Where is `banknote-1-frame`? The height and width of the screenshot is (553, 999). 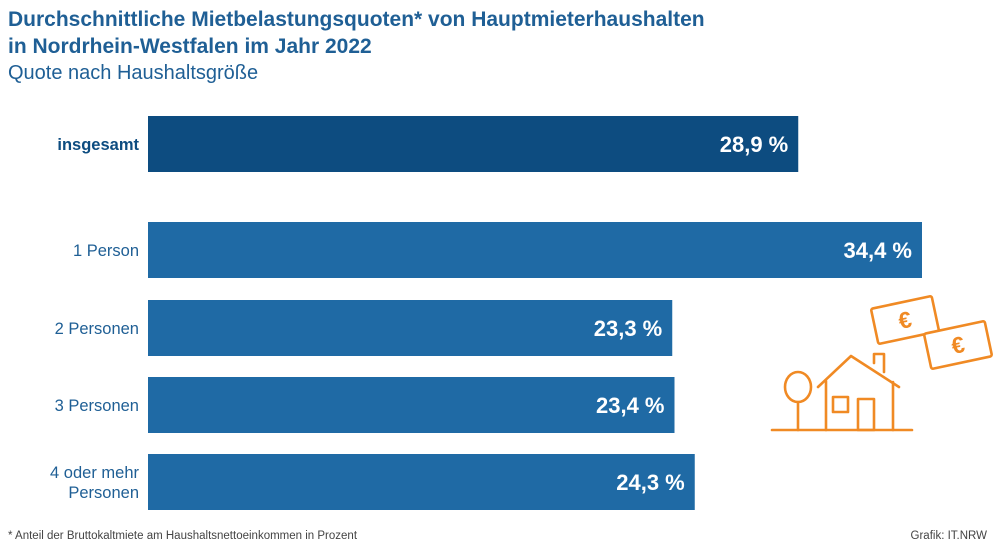 banknote-1-frame is located at coordinates (905, 320).